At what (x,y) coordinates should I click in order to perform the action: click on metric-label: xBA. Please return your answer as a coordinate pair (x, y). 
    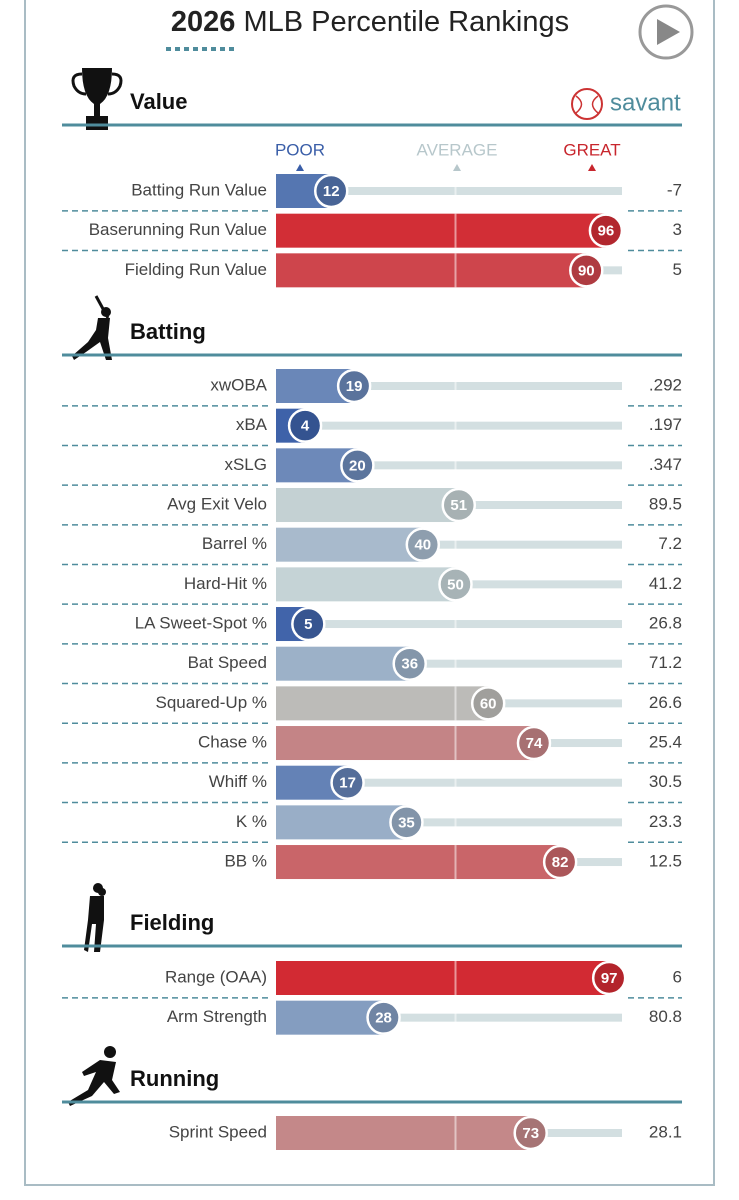
    Looking at the image, I should click on (252, 424).